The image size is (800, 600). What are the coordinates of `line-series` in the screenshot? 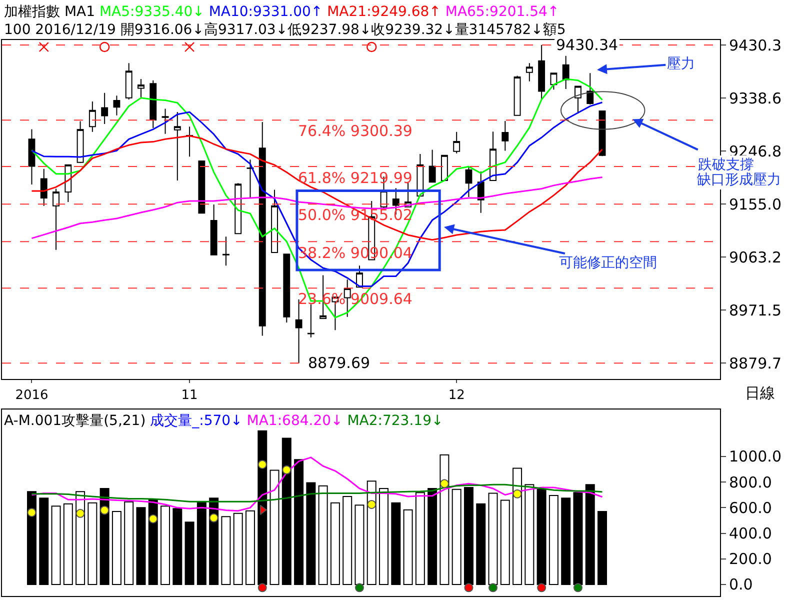 It's located at (317, 188).